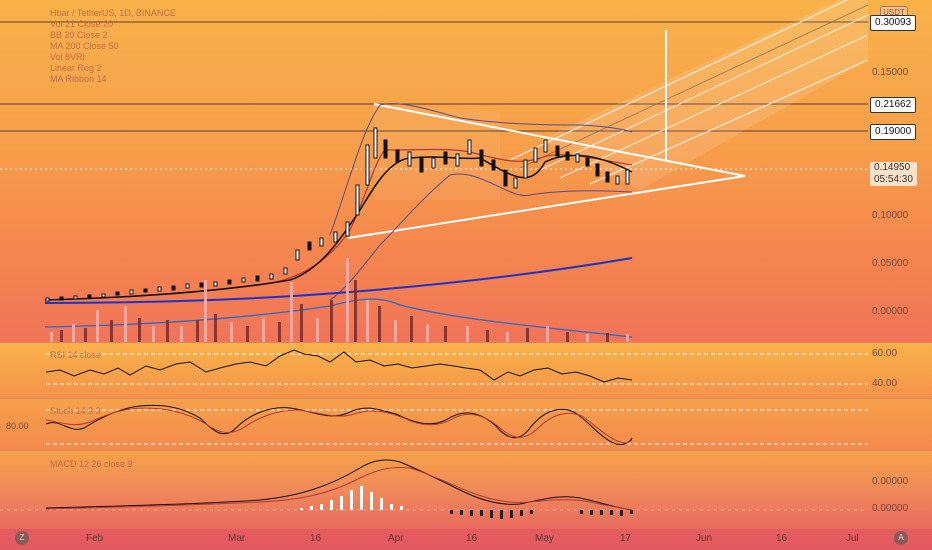 The width and height of the screenshot is (932, 550). I want to click on price-label: 0.15000, so click(890, 72).